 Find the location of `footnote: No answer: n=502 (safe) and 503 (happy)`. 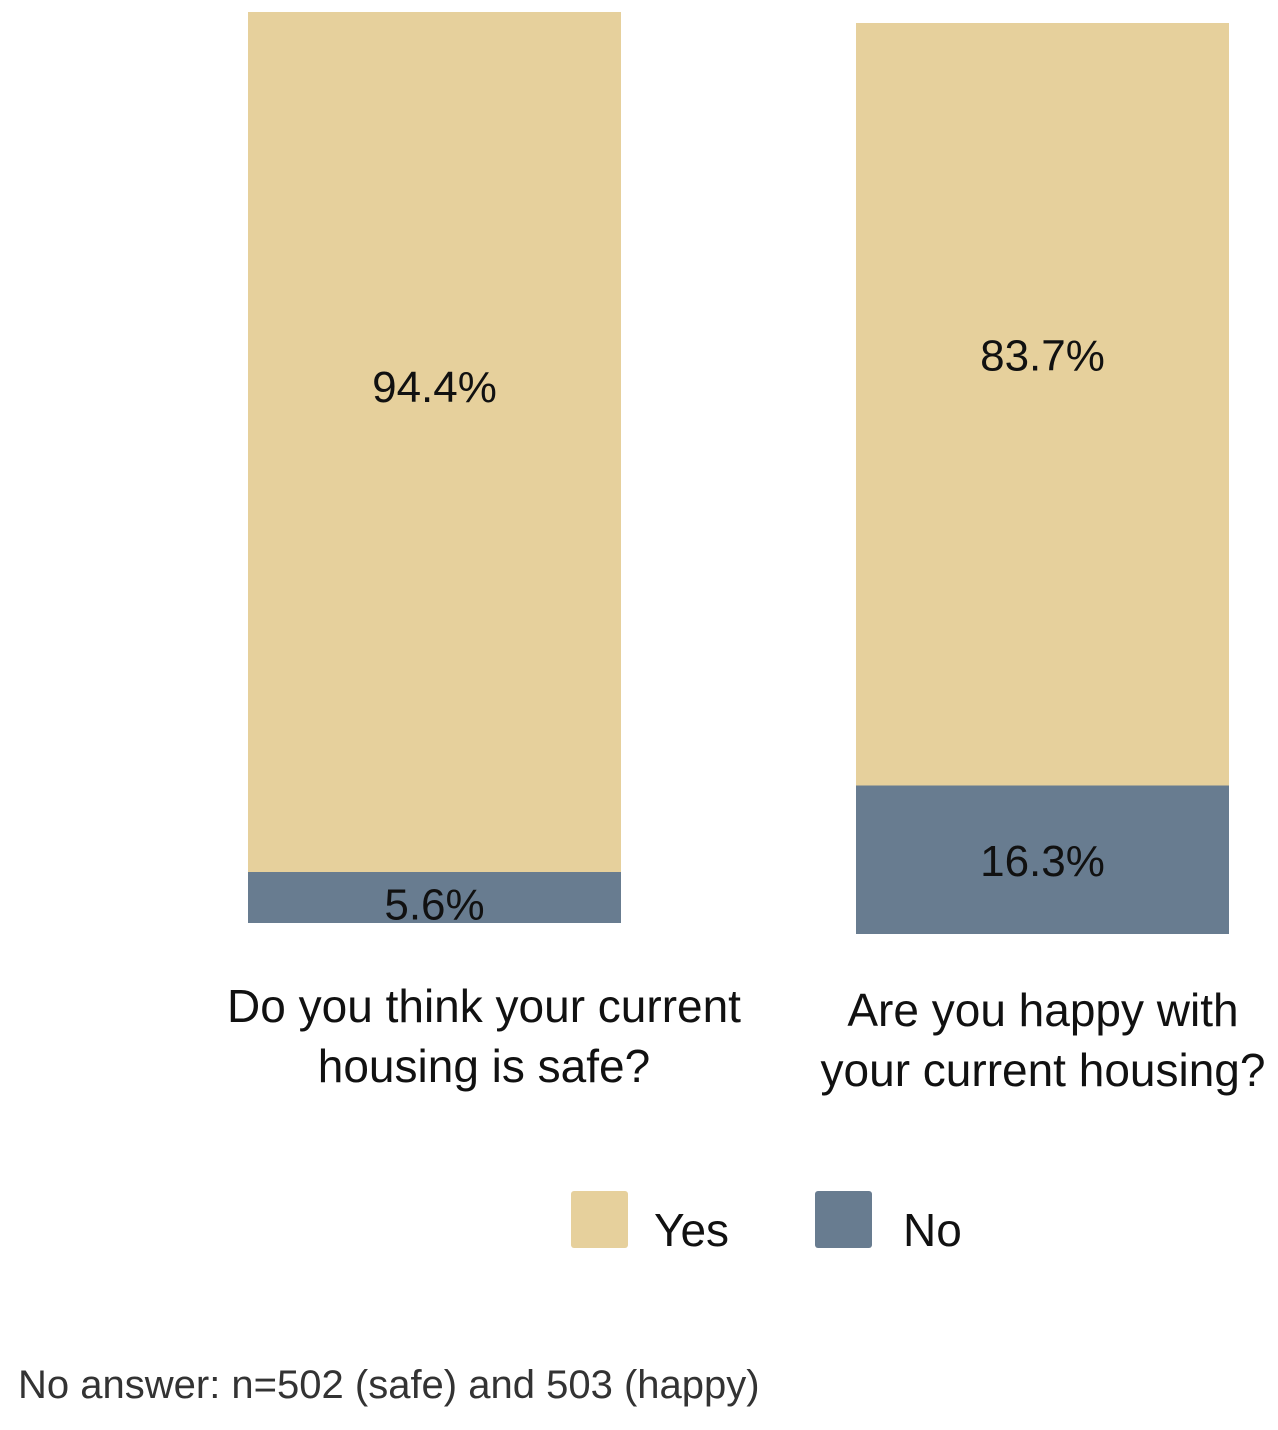

footnote: No answer: n=502 (safe) and 503 (happy) is located at coordinates (389, 1385).